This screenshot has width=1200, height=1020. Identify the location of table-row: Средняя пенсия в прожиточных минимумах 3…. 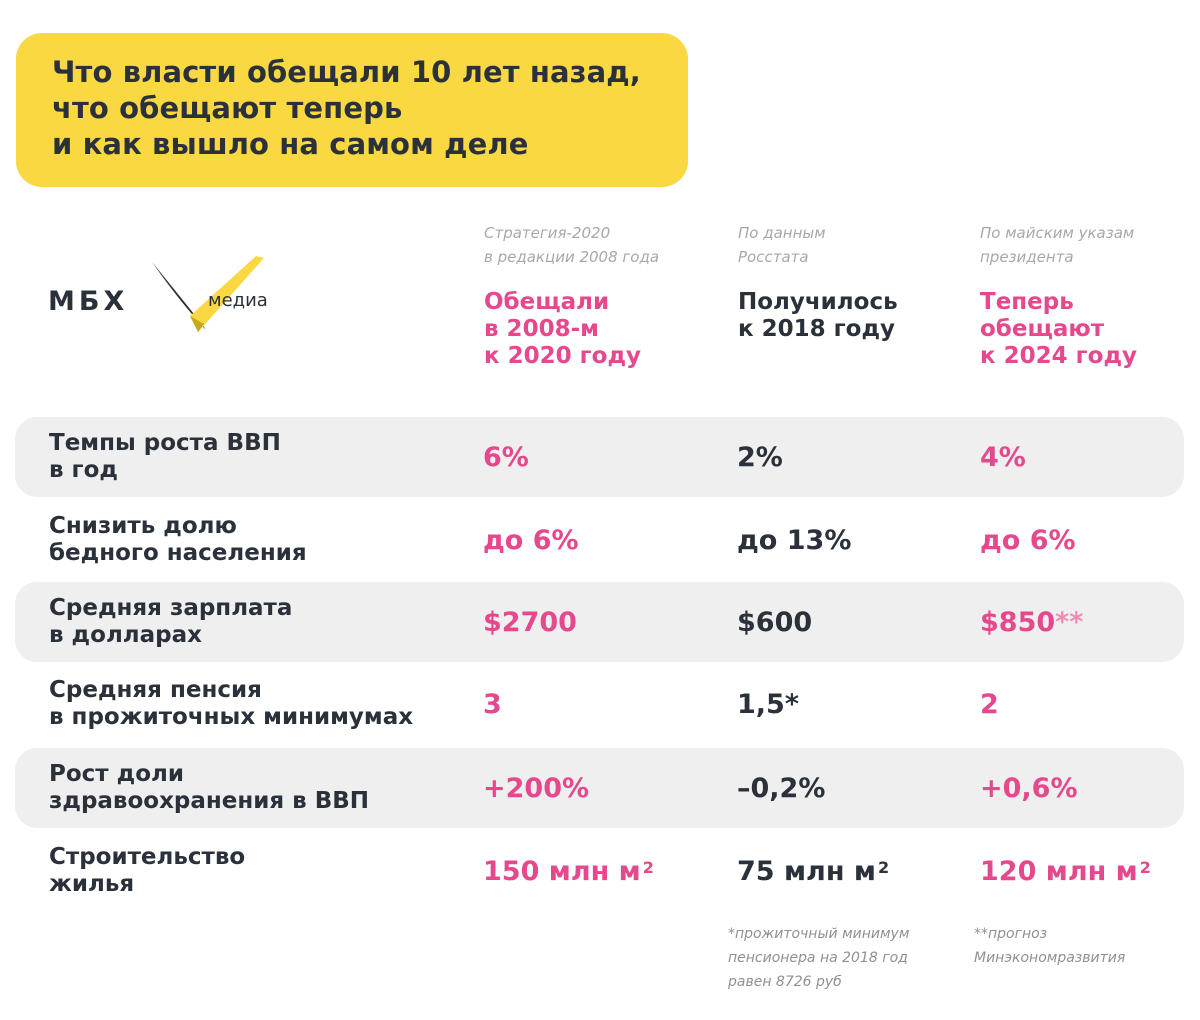
(599, 704).